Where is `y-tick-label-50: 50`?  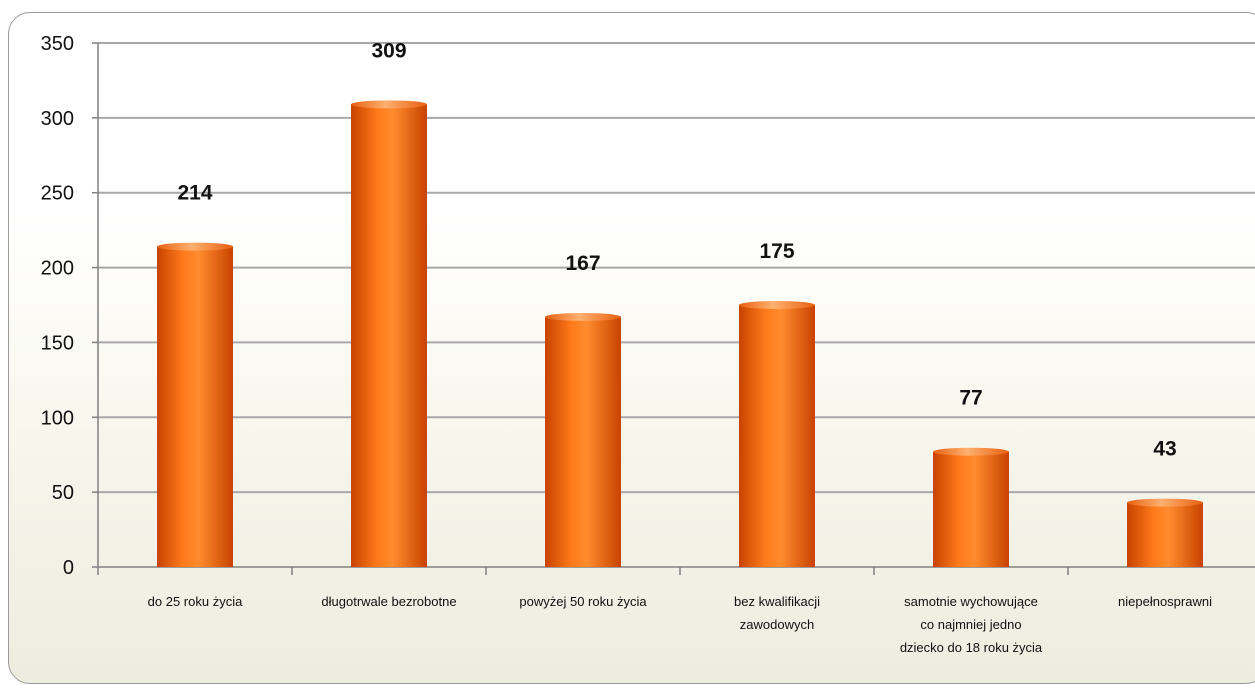
y-tick-label-50: 50 is located at coordinates (63, 493).